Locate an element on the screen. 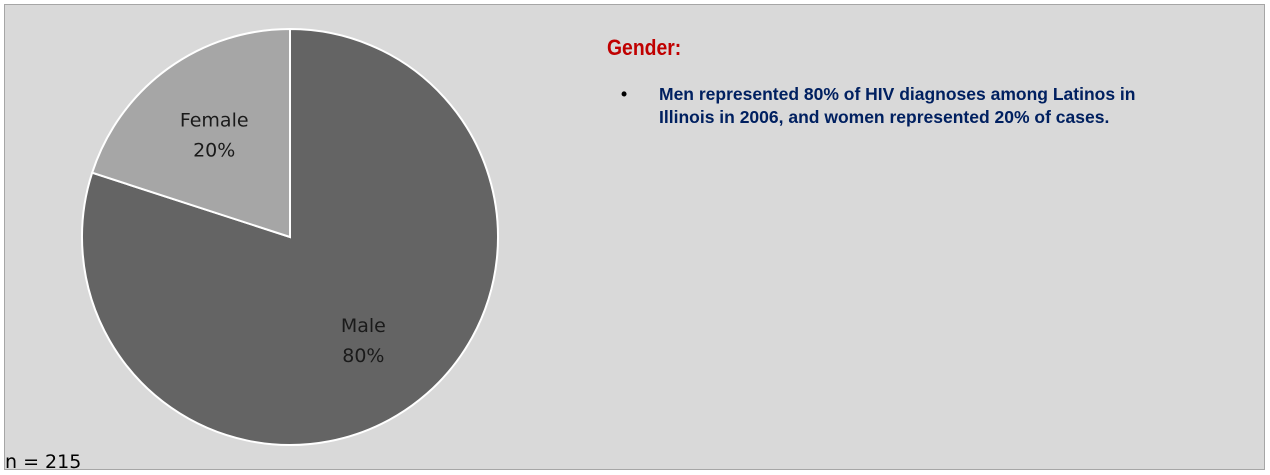 The height and width of the screenshot is (475, 1270). pie-percent-male: 80% is located at coordinates (363, 356).